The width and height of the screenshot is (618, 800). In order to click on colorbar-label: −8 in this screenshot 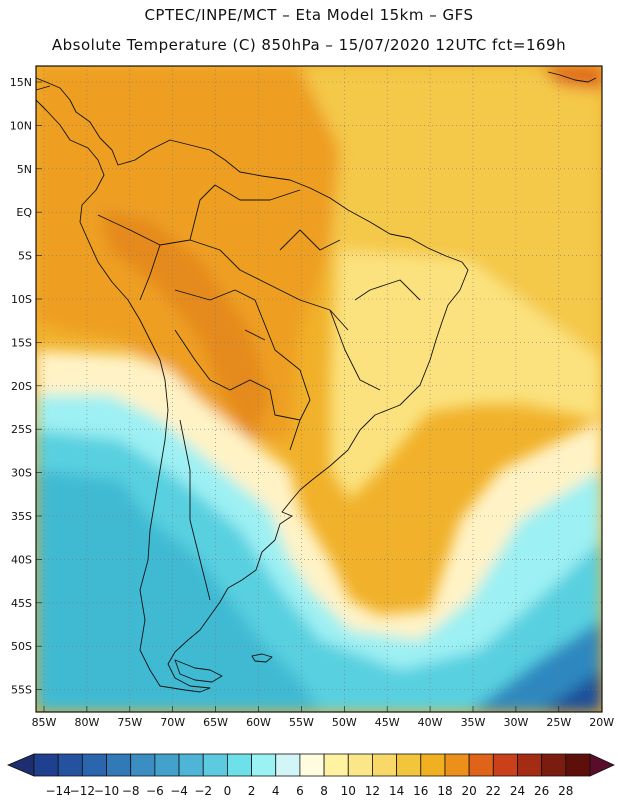, I will do `click(131, 791)`.